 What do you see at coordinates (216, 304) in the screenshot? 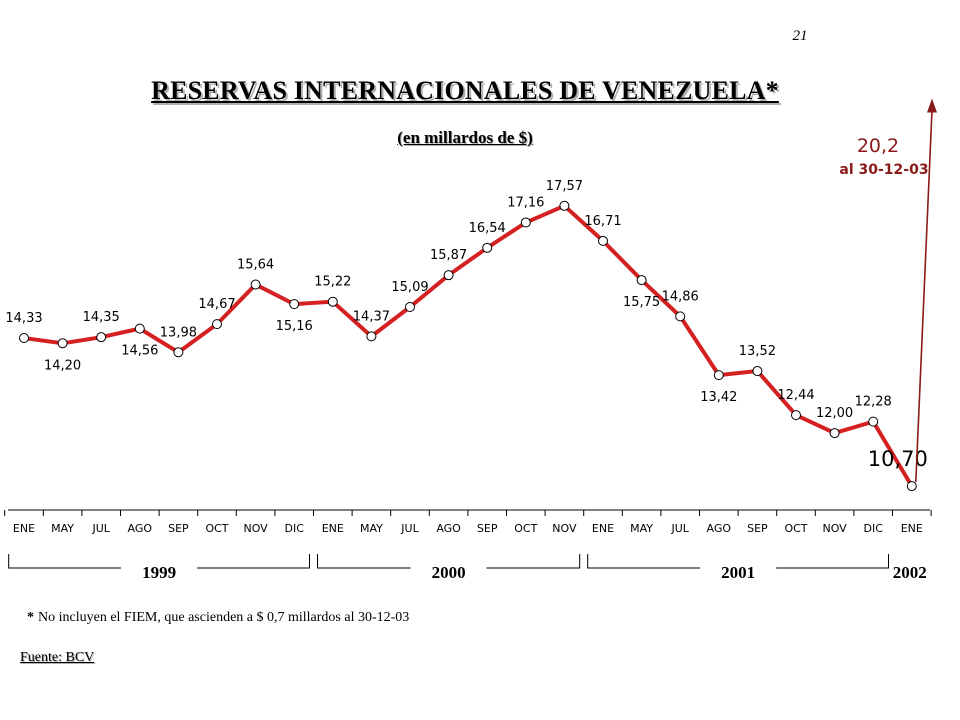
I see `data-label: 14,67` at bounding box center [216, 304].